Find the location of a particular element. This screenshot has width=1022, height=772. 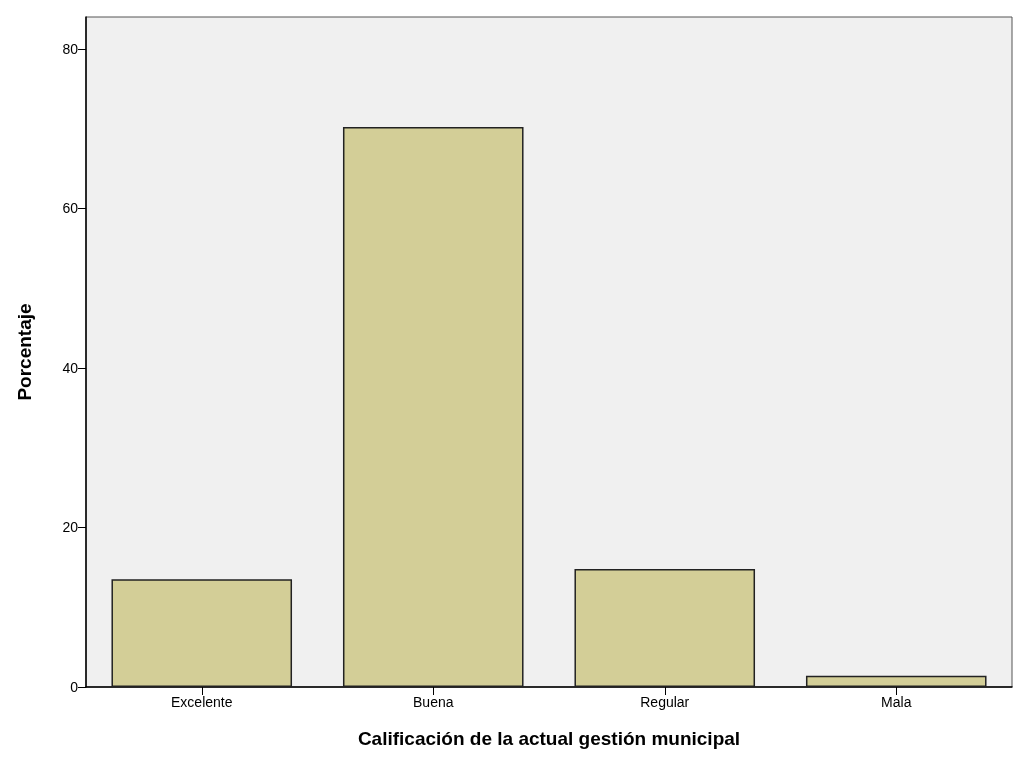

y-tick-label: 80 is located at coordinates (70, 48).